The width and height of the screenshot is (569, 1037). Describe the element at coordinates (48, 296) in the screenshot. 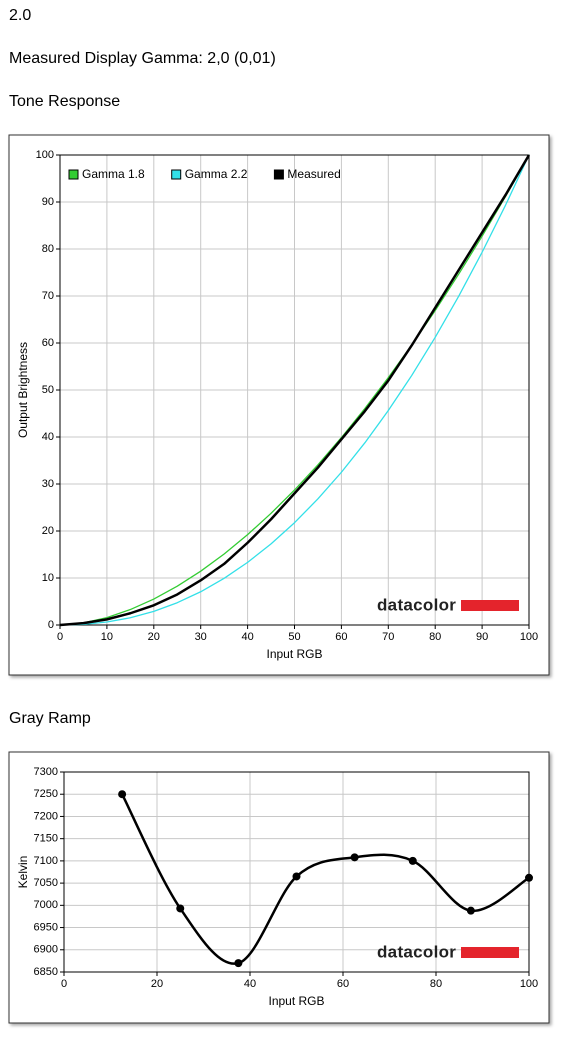

I see `y-tick-label: 70` at that location.